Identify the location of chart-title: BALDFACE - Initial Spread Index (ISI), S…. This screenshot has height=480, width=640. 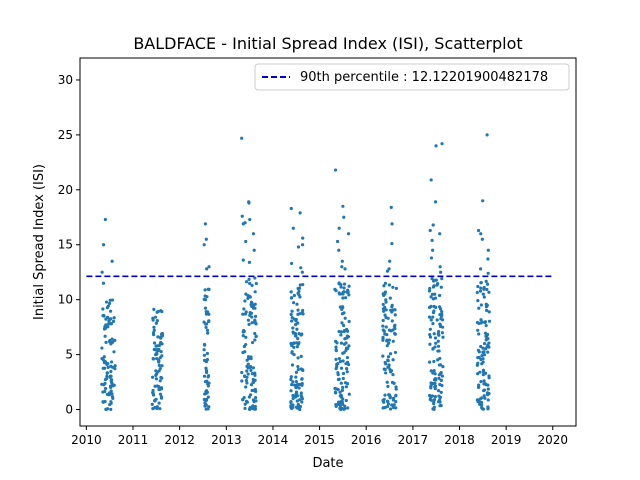
(327, 43).